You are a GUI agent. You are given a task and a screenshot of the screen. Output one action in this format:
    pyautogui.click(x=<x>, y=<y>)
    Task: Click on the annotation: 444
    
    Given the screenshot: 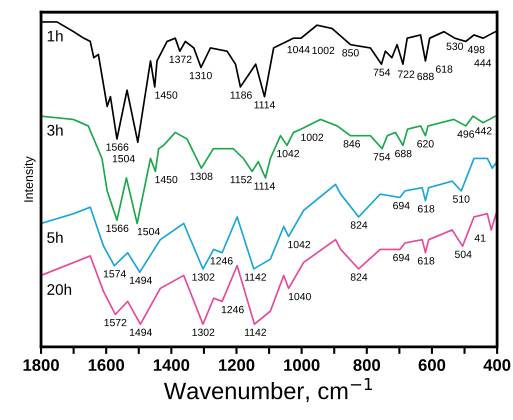 What is the action you would take?
    pyautogui.click(x=483, y=63)
    